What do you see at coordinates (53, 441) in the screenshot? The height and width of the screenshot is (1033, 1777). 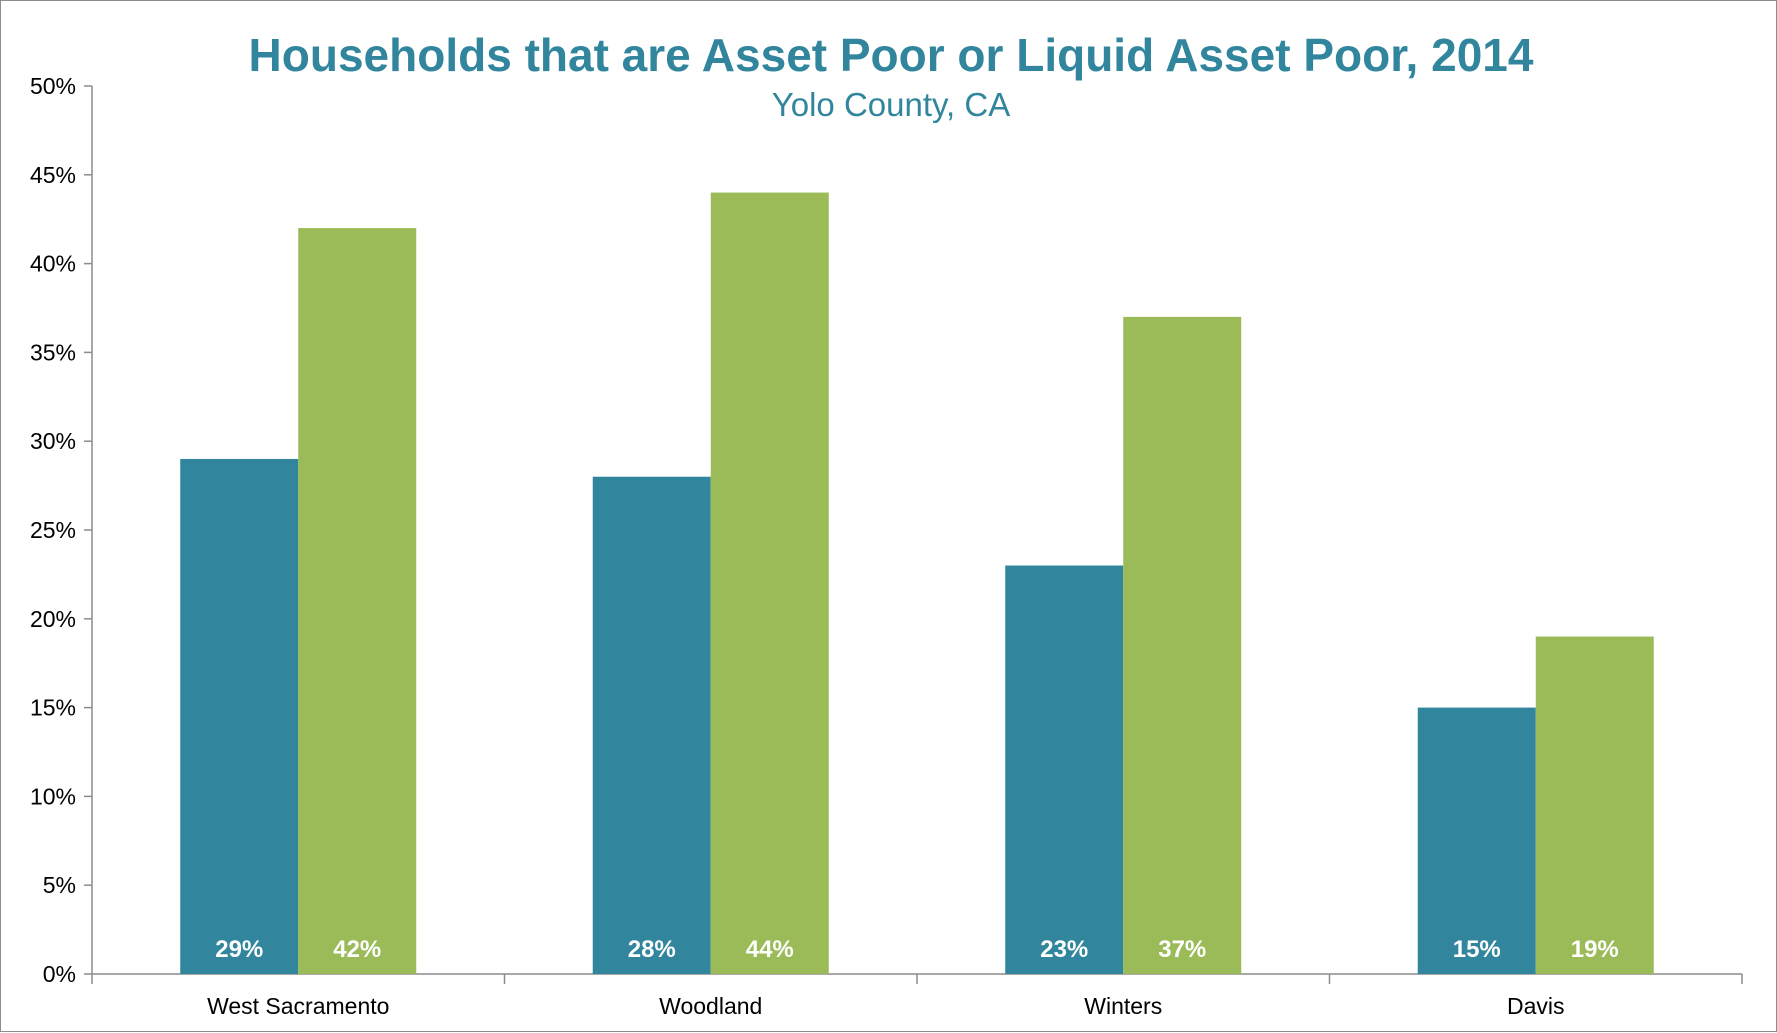 I see `y-tick-label: 30%` at bounding box center [53, 441].